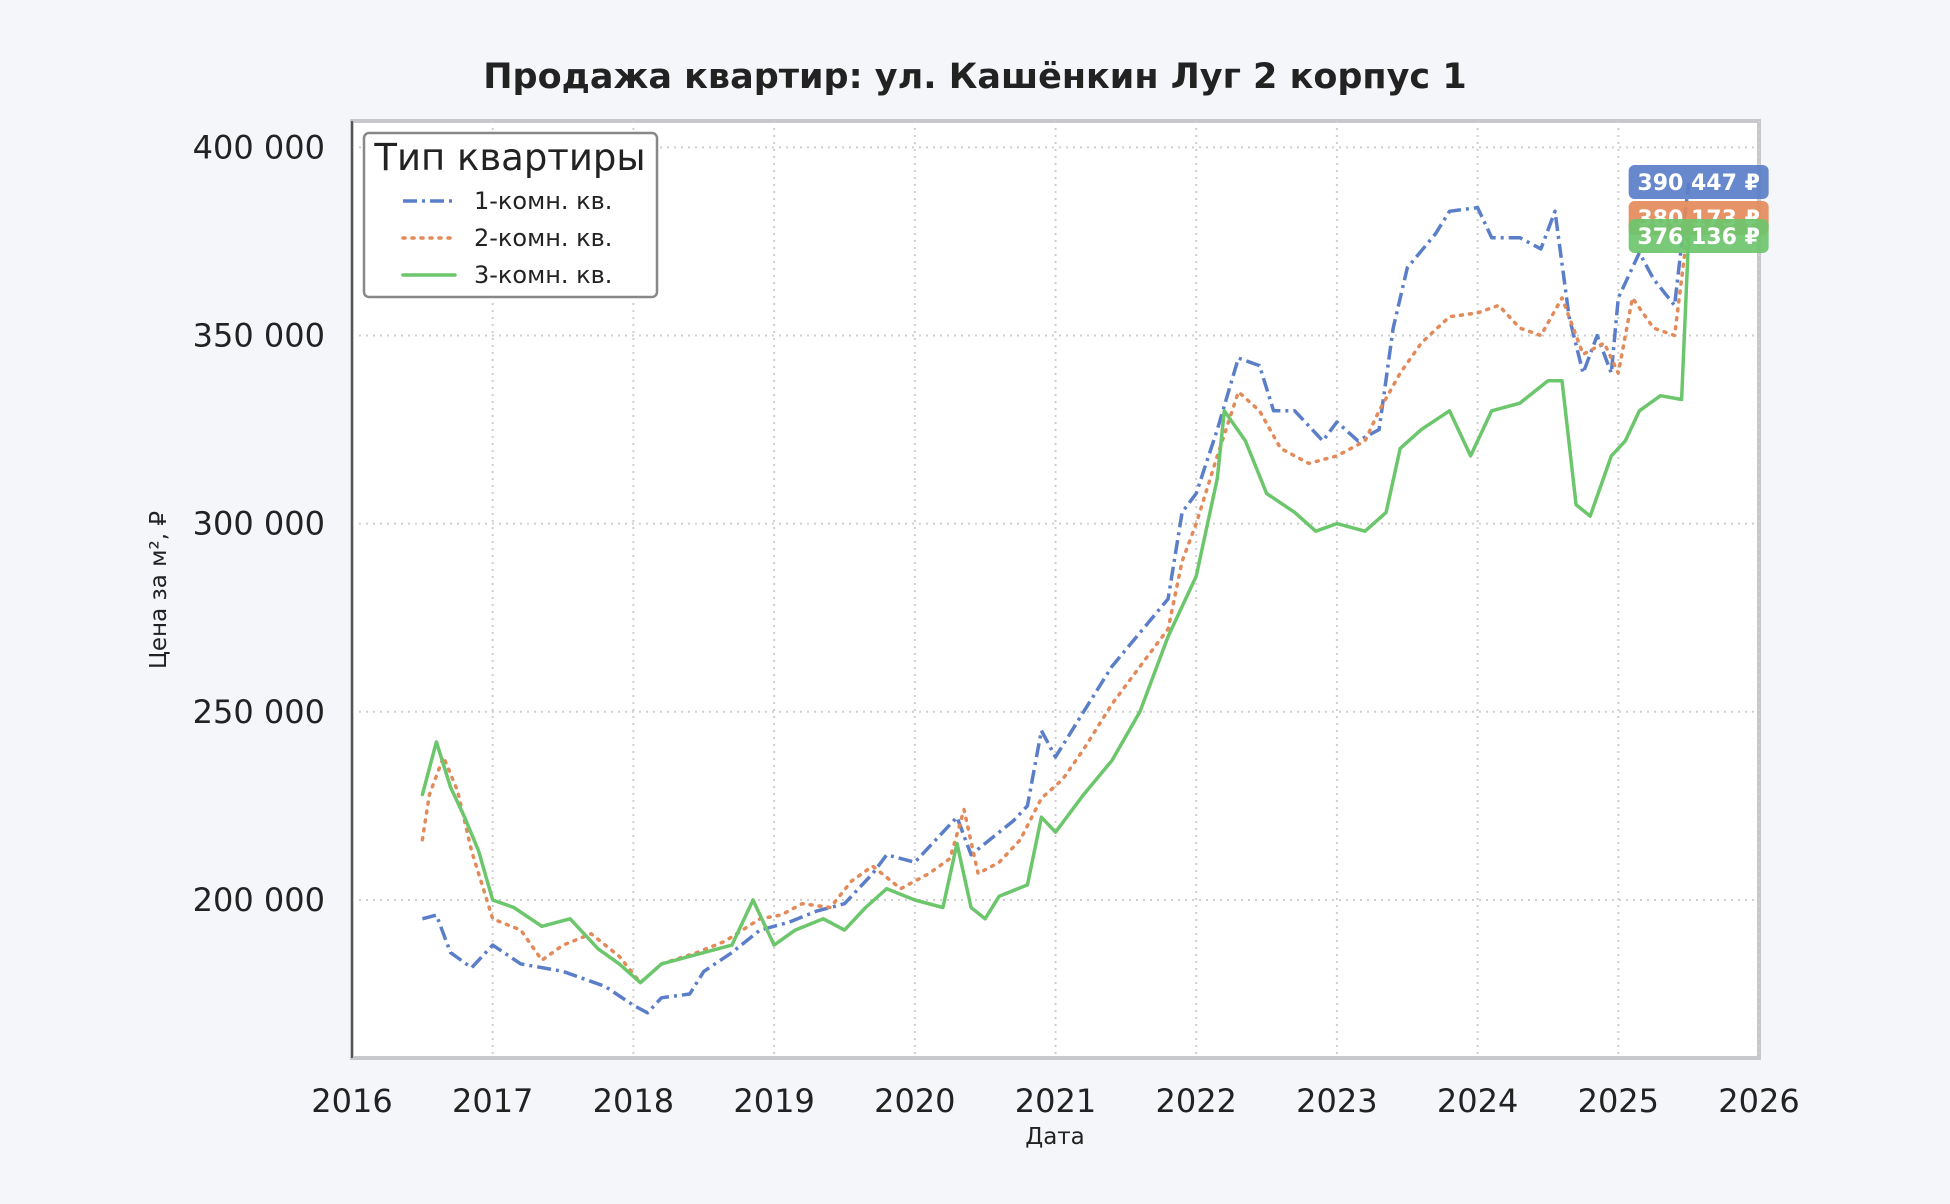  Describe the element at coordinates (543, 201) in the screenshot. I see `legend-label: 1-комн. кв.` at that location.